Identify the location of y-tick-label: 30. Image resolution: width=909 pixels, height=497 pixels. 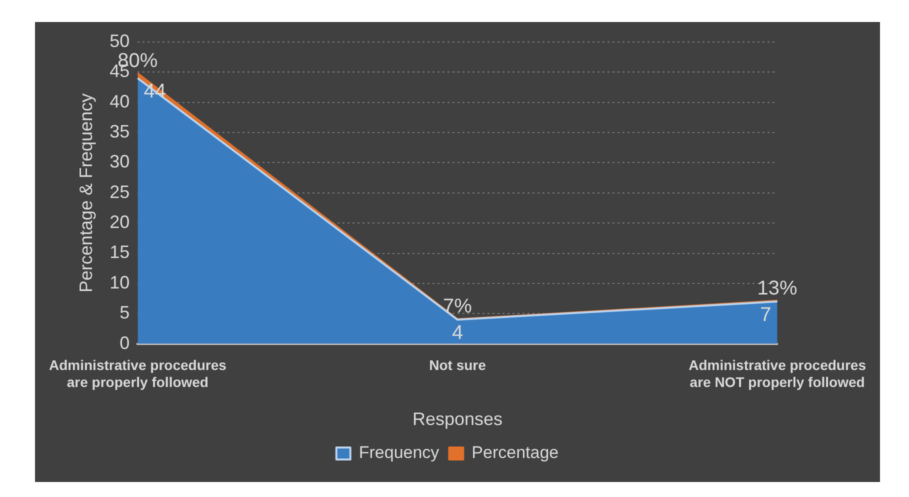
(120, 162).